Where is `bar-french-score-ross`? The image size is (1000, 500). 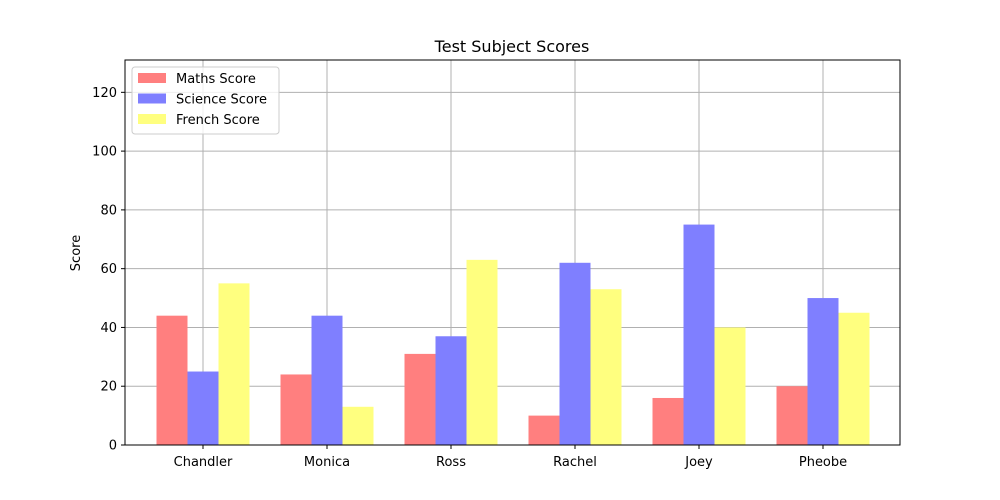 bar-french-score-ross is located at coordinates (482, 352).